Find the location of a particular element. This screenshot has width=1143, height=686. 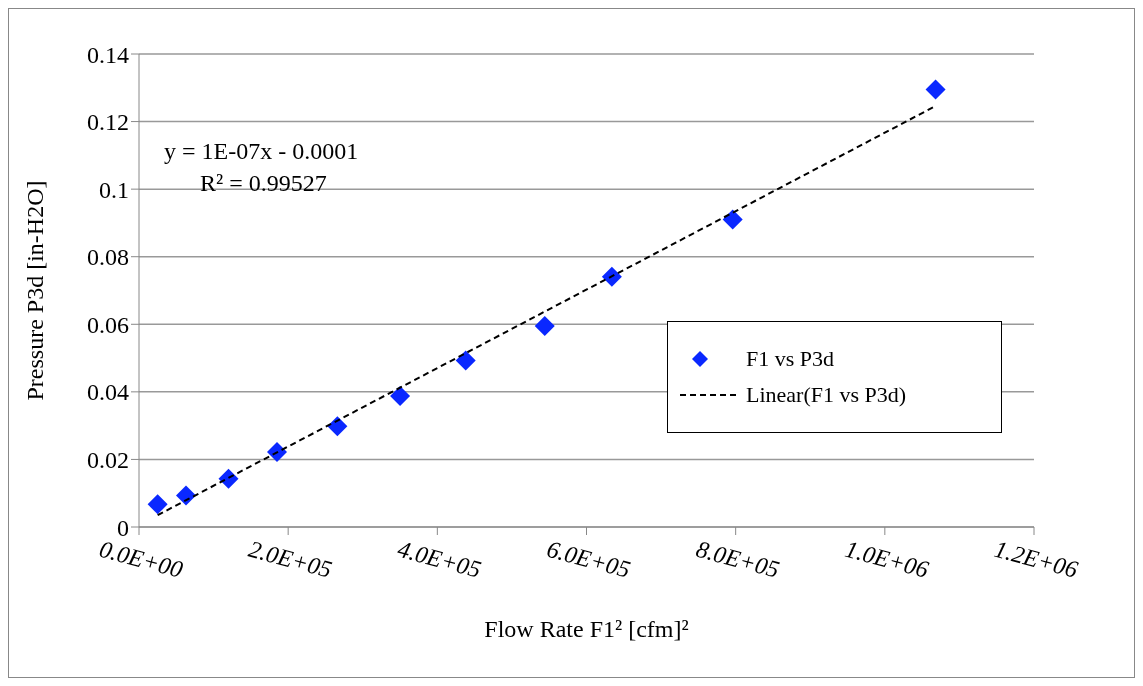

x-tick-label: 8.0E+05 is located at coordinates (738, 559).